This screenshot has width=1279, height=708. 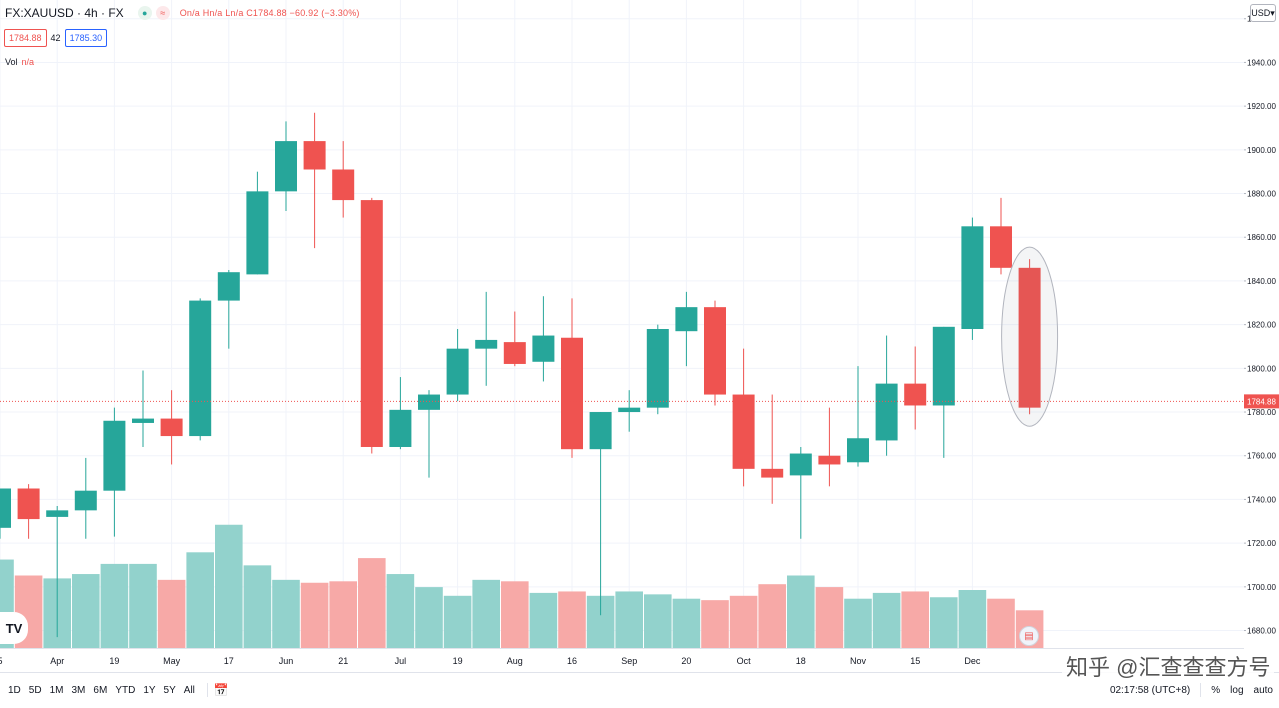 What do you see at coordinates (1168, 666) in the screenshot?
I see `zhihu-watermark: 知乎 @汇查查查方号` at bounding box center [1168, 666].